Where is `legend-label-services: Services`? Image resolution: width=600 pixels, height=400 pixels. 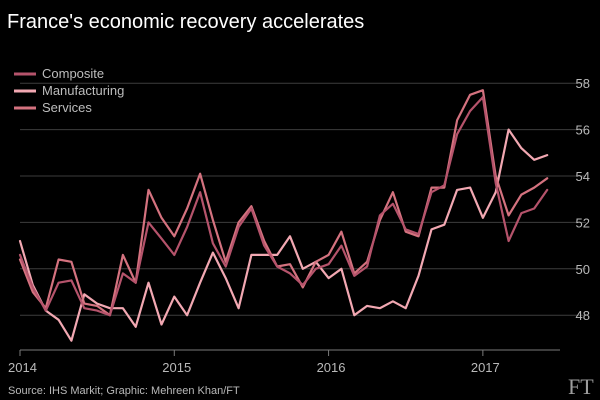 legend-label-services: Services is located at coordinates (67, 107).